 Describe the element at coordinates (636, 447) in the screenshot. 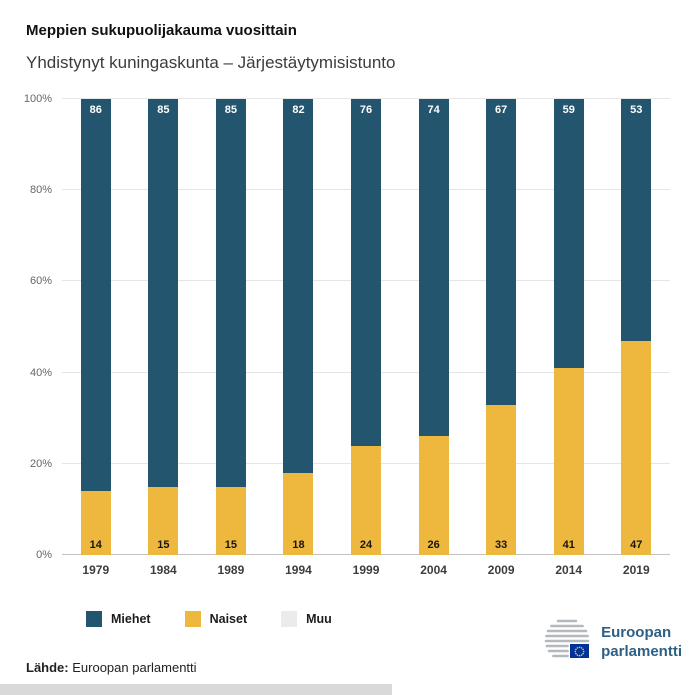

I see `bar-segment-naiset: 47` at that location.